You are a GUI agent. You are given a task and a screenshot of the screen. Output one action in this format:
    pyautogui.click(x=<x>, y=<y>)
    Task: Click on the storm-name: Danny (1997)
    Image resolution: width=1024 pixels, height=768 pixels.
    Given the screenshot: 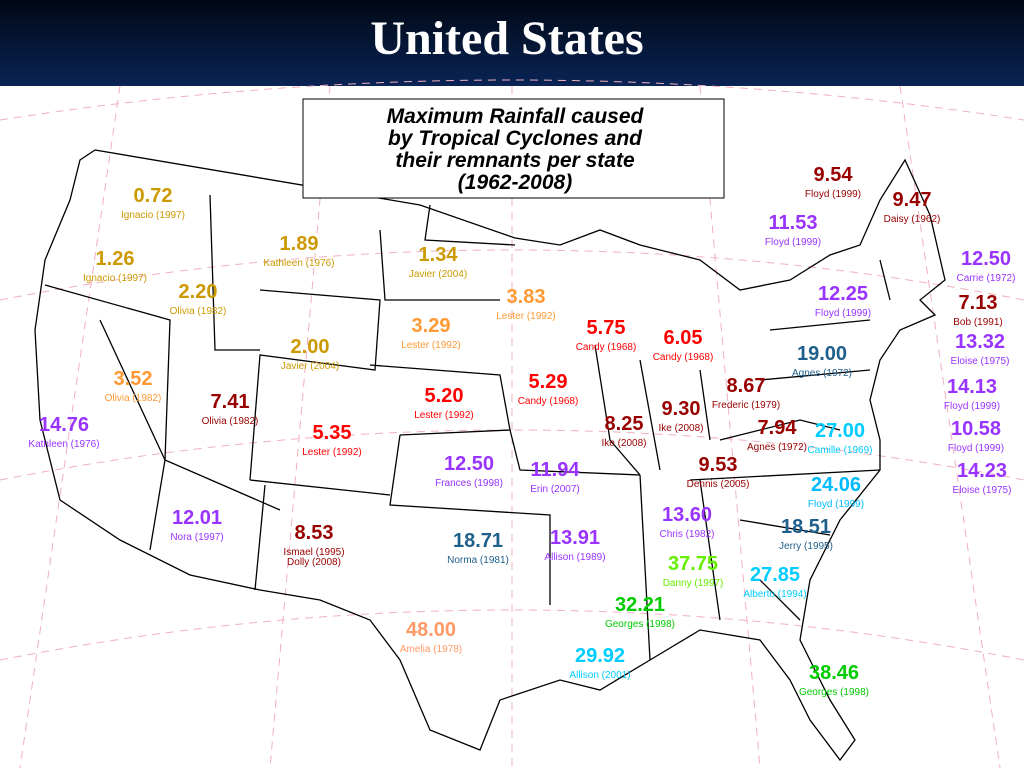 What is the action you would take?
    pyautogui.click(x=693, y=583)
    